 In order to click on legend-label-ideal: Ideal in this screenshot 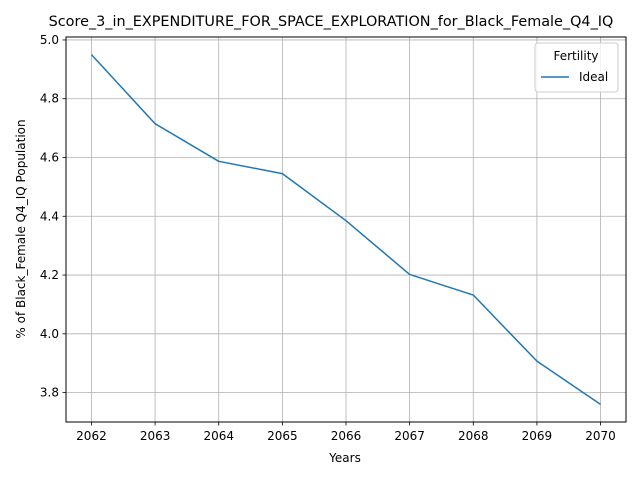, I will do `click(593, 77)`.